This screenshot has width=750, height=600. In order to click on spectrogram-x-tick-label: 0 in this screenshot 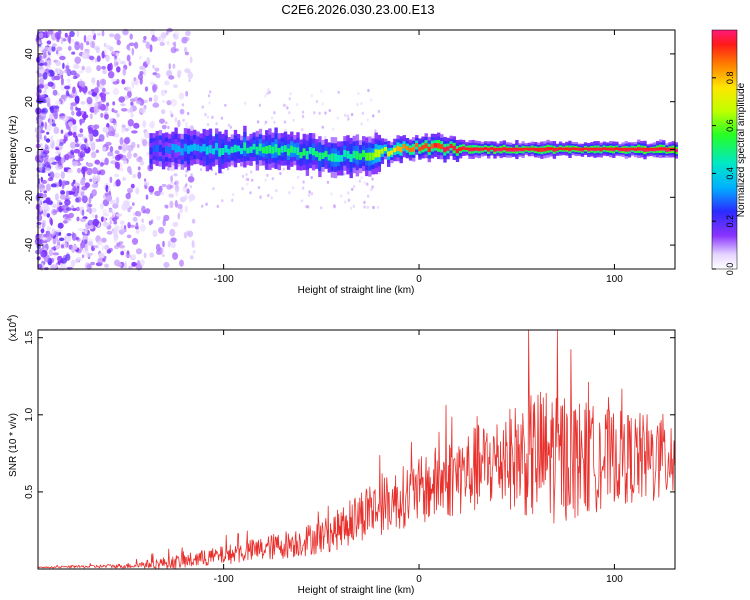, I will do `click(419, 279)`.